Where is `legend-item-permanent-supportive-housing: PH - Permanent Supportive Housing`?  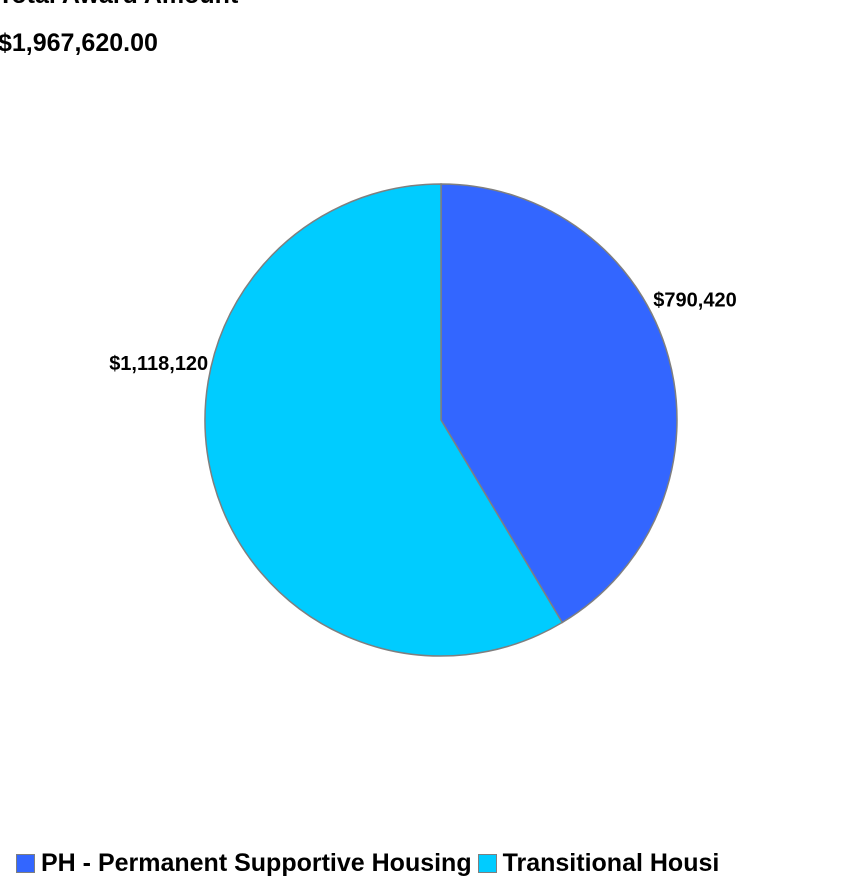 legend-item-permanent-supportive-housing: PH - Permanent Supportive Housing is located at coordinates (244, 863).